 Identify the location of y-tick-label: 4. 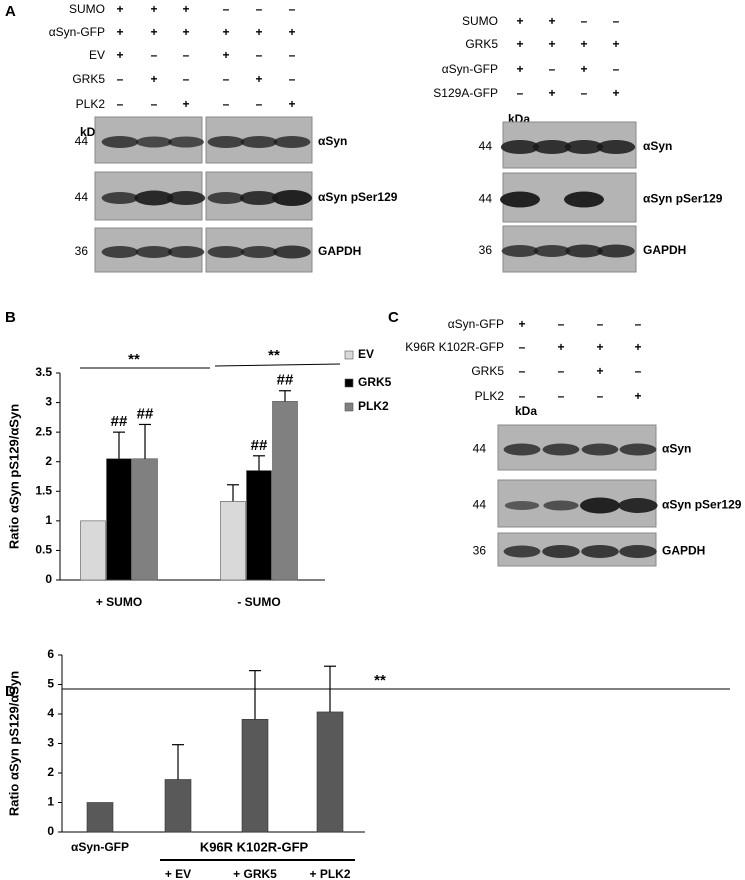
(50, 713).